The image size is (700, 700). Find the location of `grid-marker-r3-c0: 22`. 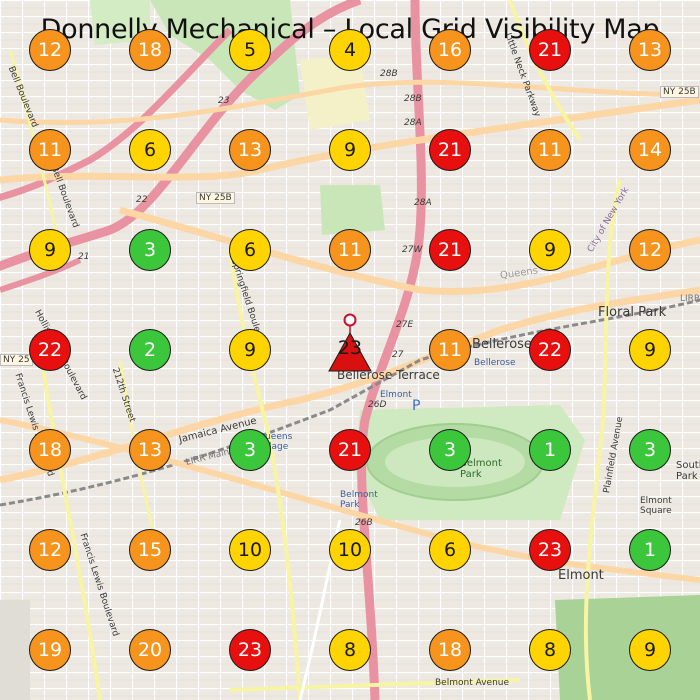

grid-marker-r3-c0: 22 is located at coordinates (50, 350).